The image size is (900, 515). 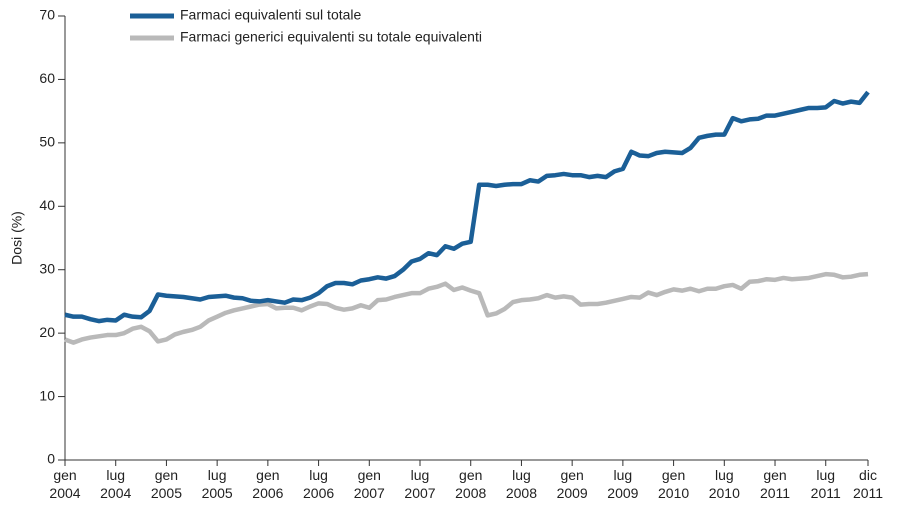 What do you see at coordinates (724, 484) in the screenshot?
I see `x-tick-label: lug 2010` at bounding box center [724, 484].